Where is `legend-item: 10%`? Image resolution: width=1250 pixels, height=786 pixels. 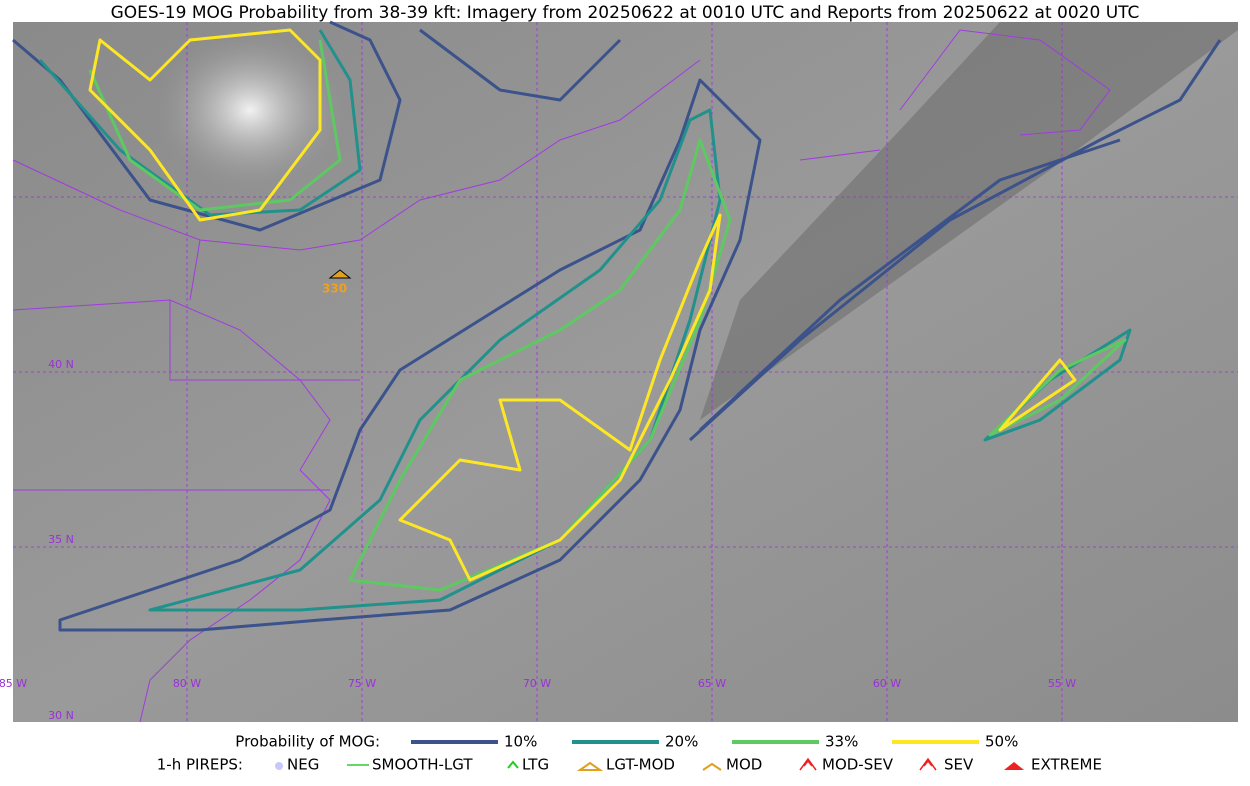 legend-item: 10% is located at coordinates (520, 742).